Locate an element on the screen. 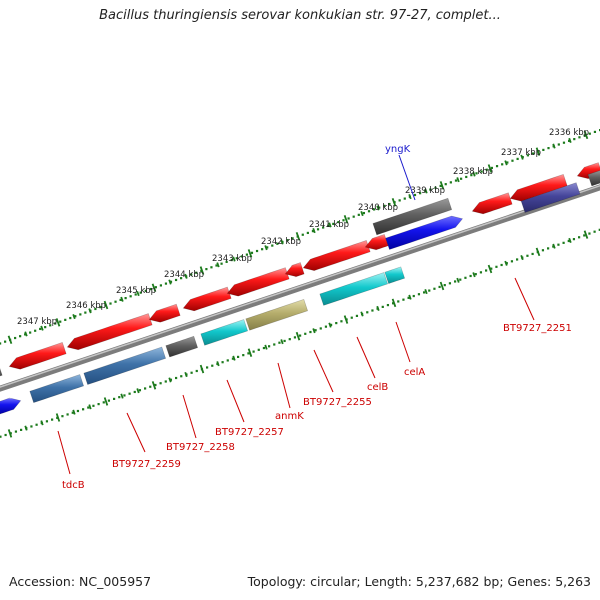 Image resolution: width=600 pixels, height=600 pixels. ruler-label: 2345 kbp is located at coordinates (136, 291).